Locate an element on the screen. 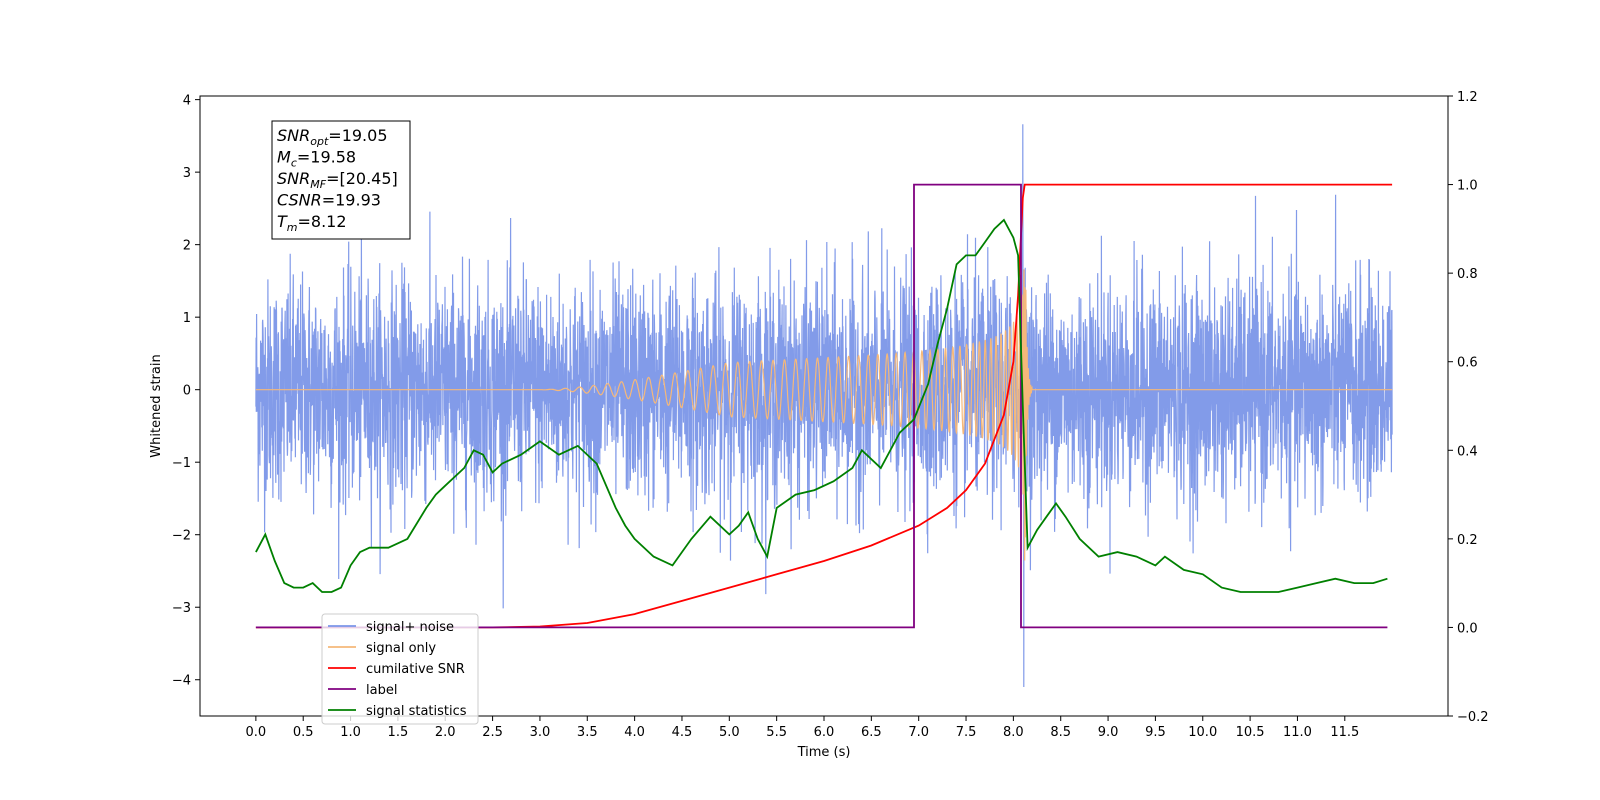 This screenshot has width=1600, height=800. y-left-tick-label: 1 is located at coordinates (187, 318).